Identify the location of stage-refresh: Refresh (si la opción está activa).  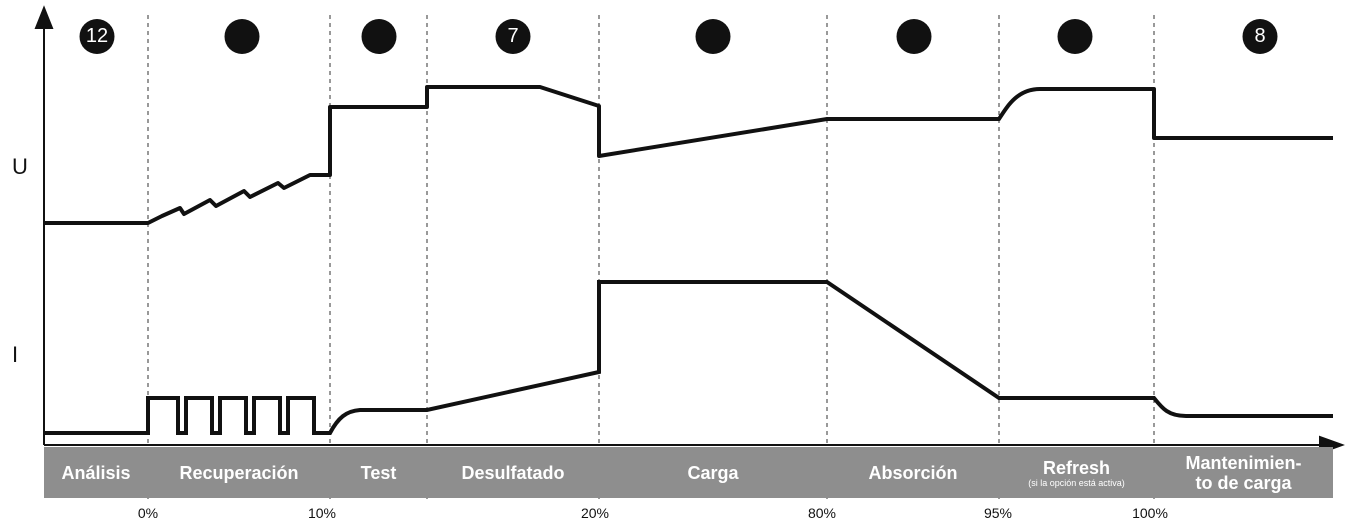
(1076, 472).